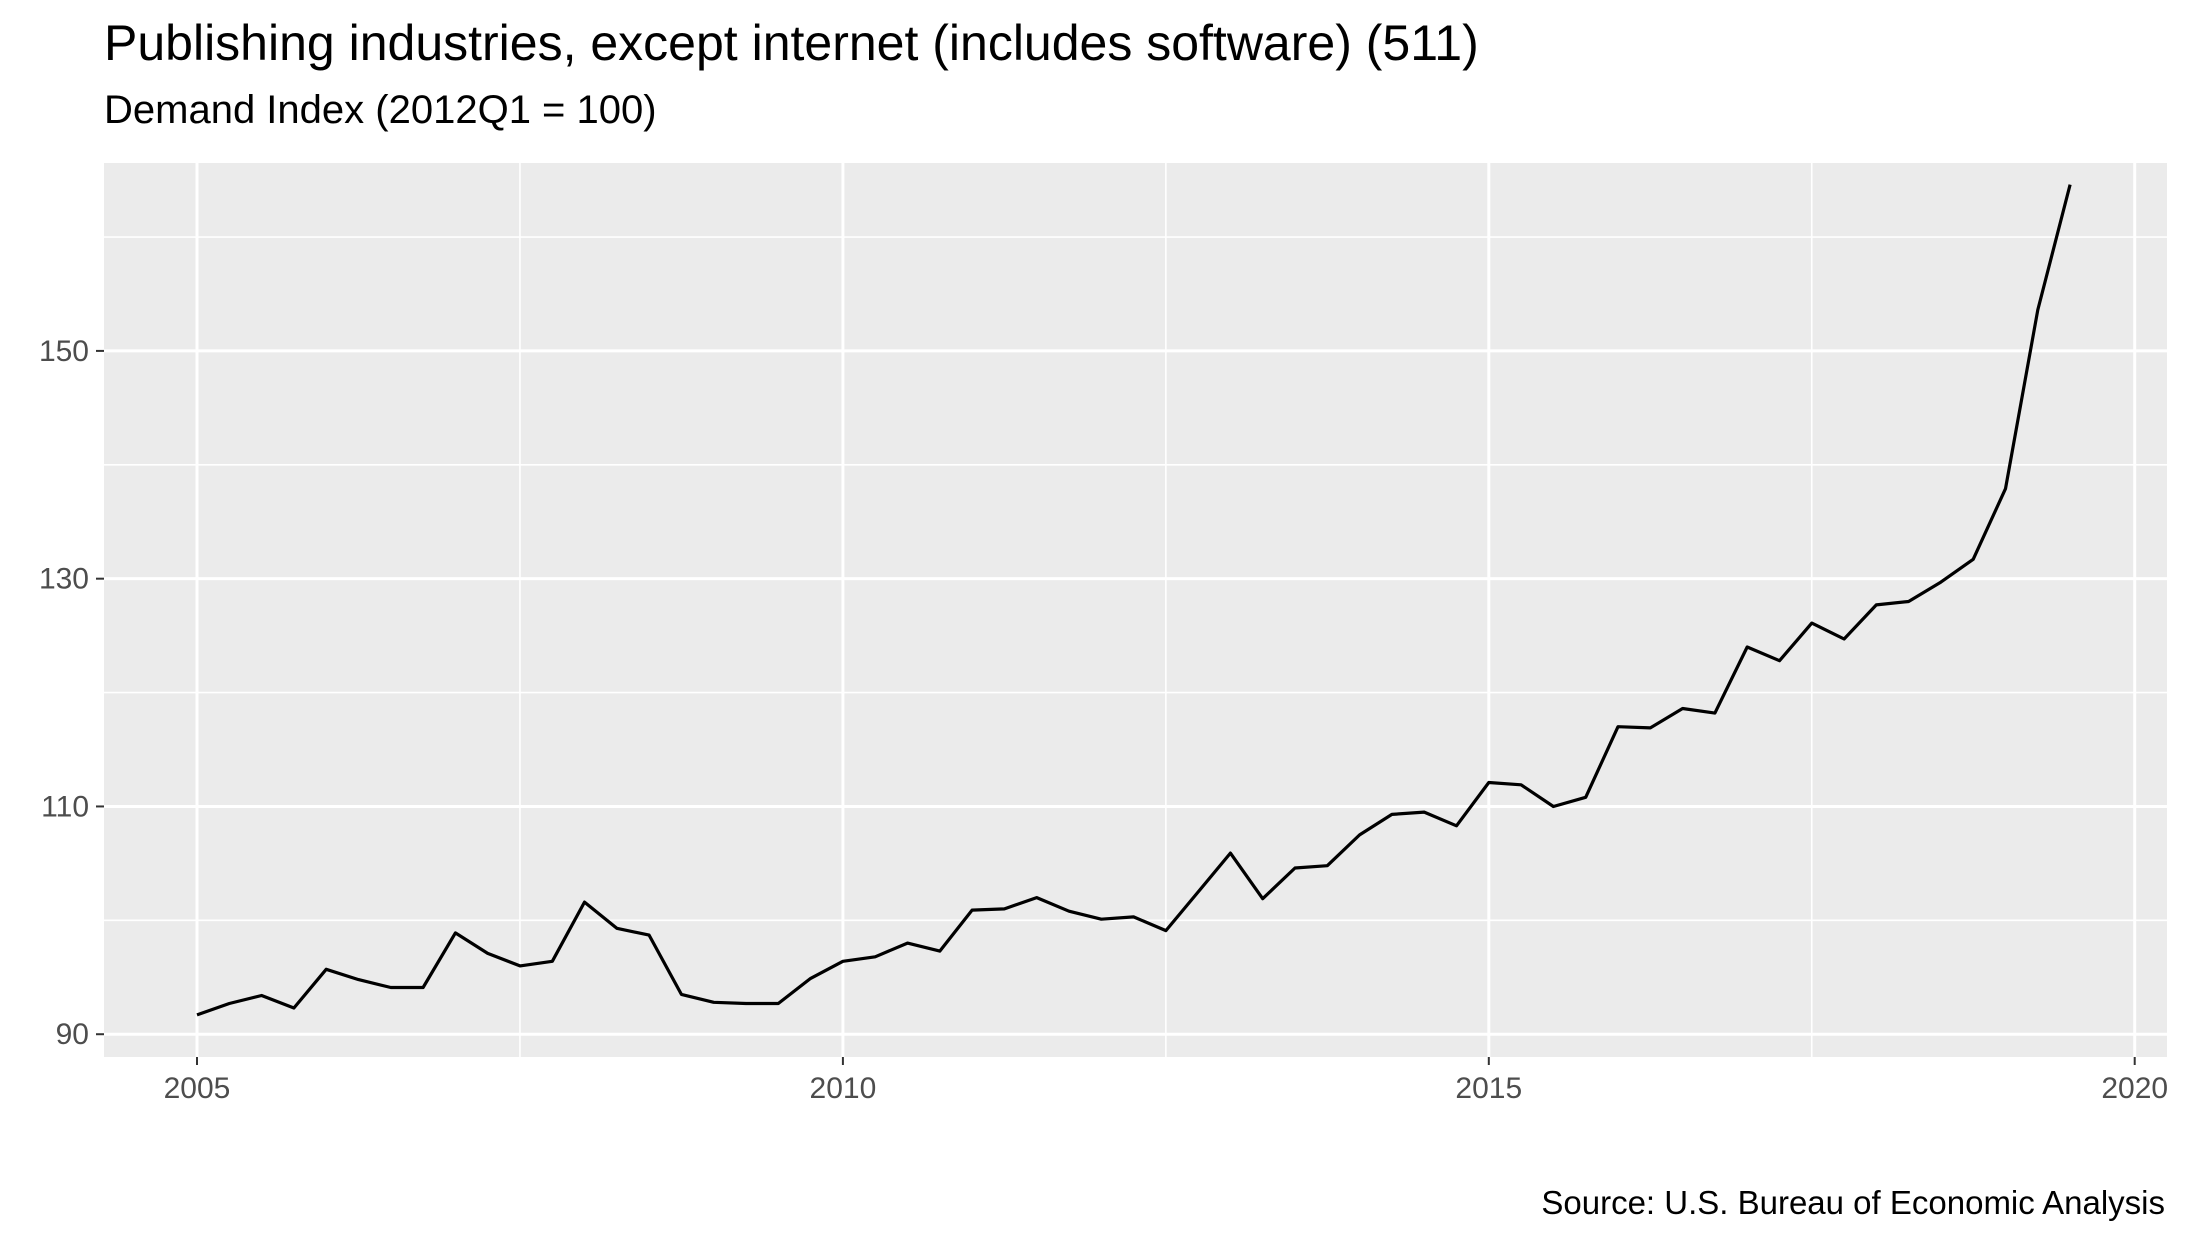  I want to click on y-axis: 90 110 130 150, so click(71, 693).